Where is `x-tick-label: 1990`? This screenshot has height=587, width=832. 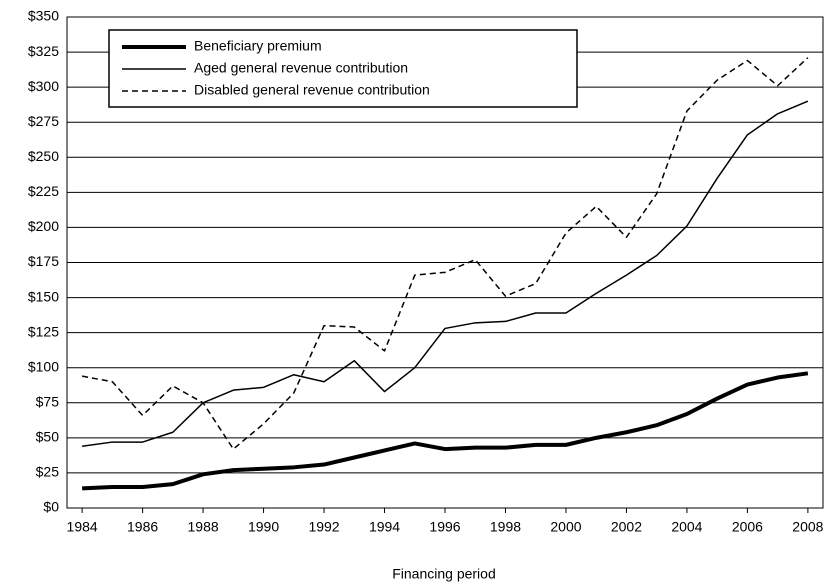 x-tick-label: 1990 is located at coordinates (263, 527).